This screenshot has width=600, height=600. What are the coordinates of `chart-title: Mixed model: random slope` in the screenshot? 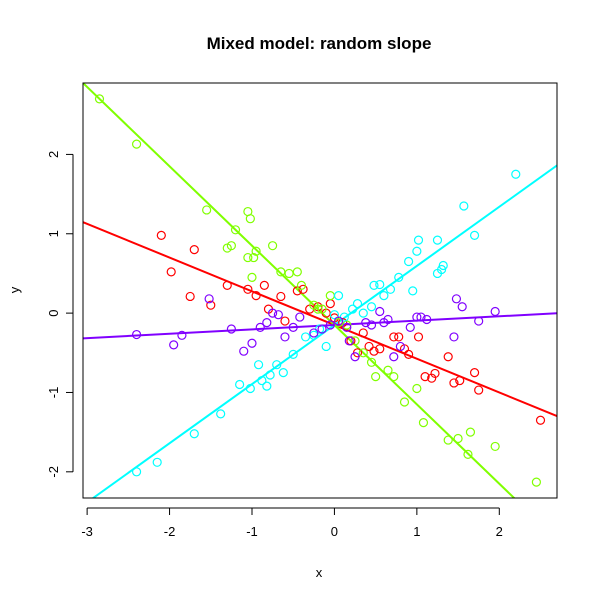 It's located at (319, 43).